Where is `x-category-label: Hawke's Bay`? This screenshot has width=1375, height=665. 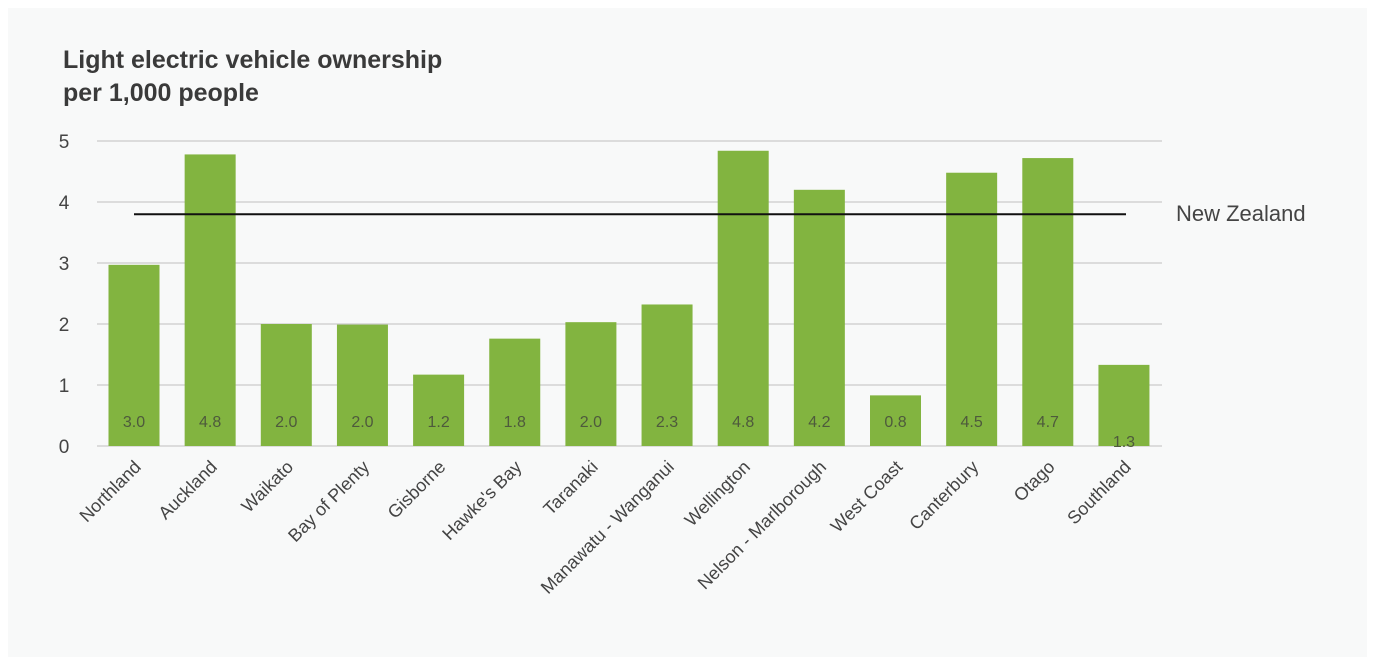
x-category-label: Hawke's Bay is located at coordinates (481, 500).